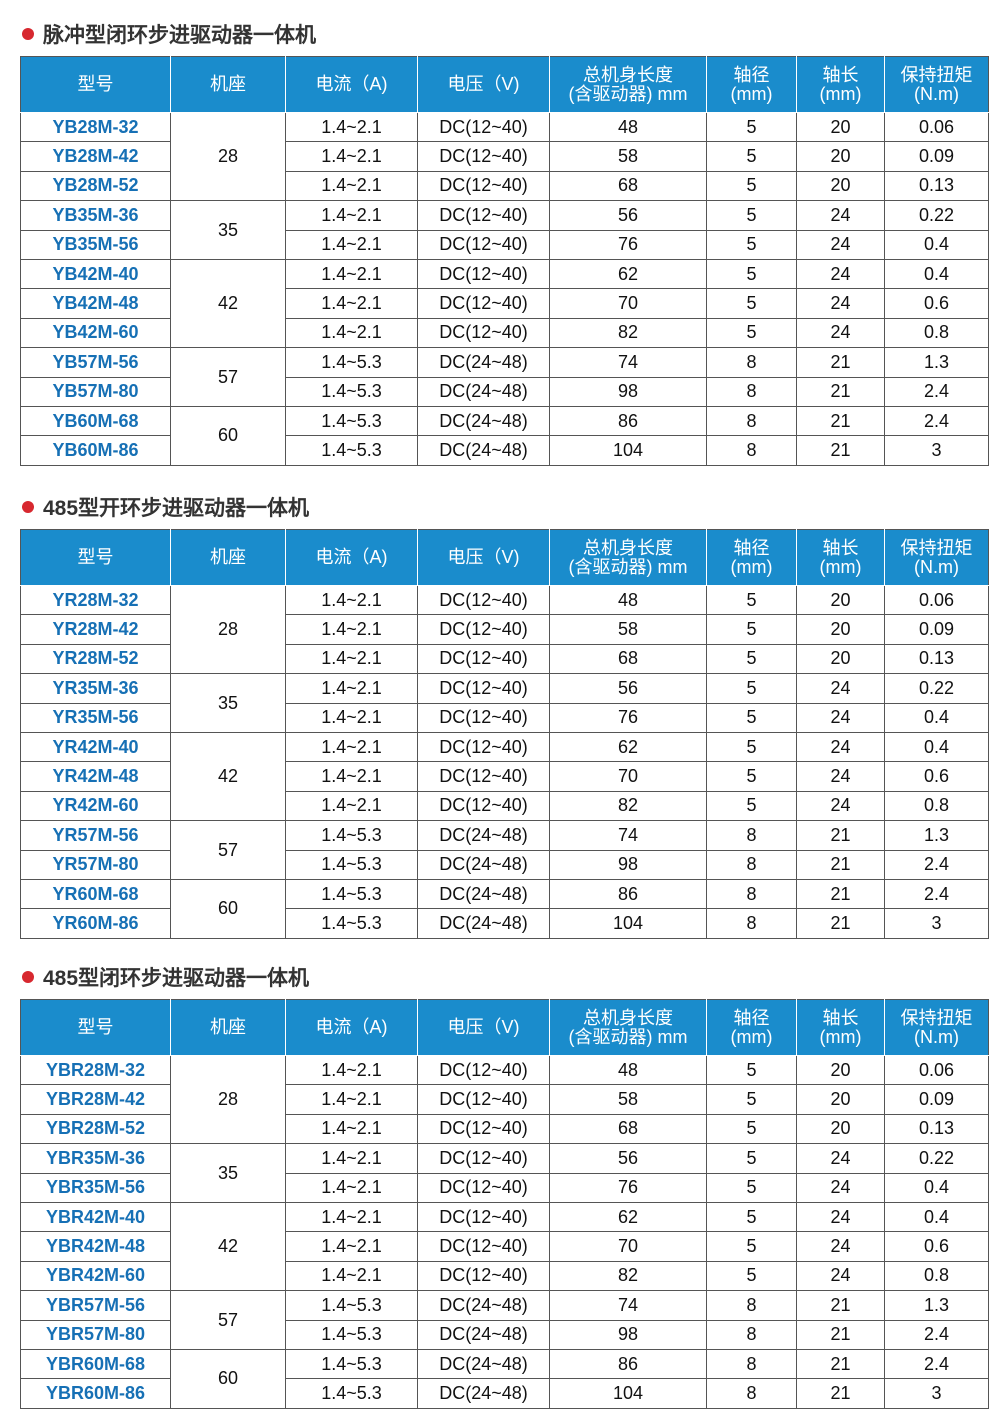  Describe the element at coordinates (936, 659) in the screenshot. I see `spec-cell: 0.13` at that location.